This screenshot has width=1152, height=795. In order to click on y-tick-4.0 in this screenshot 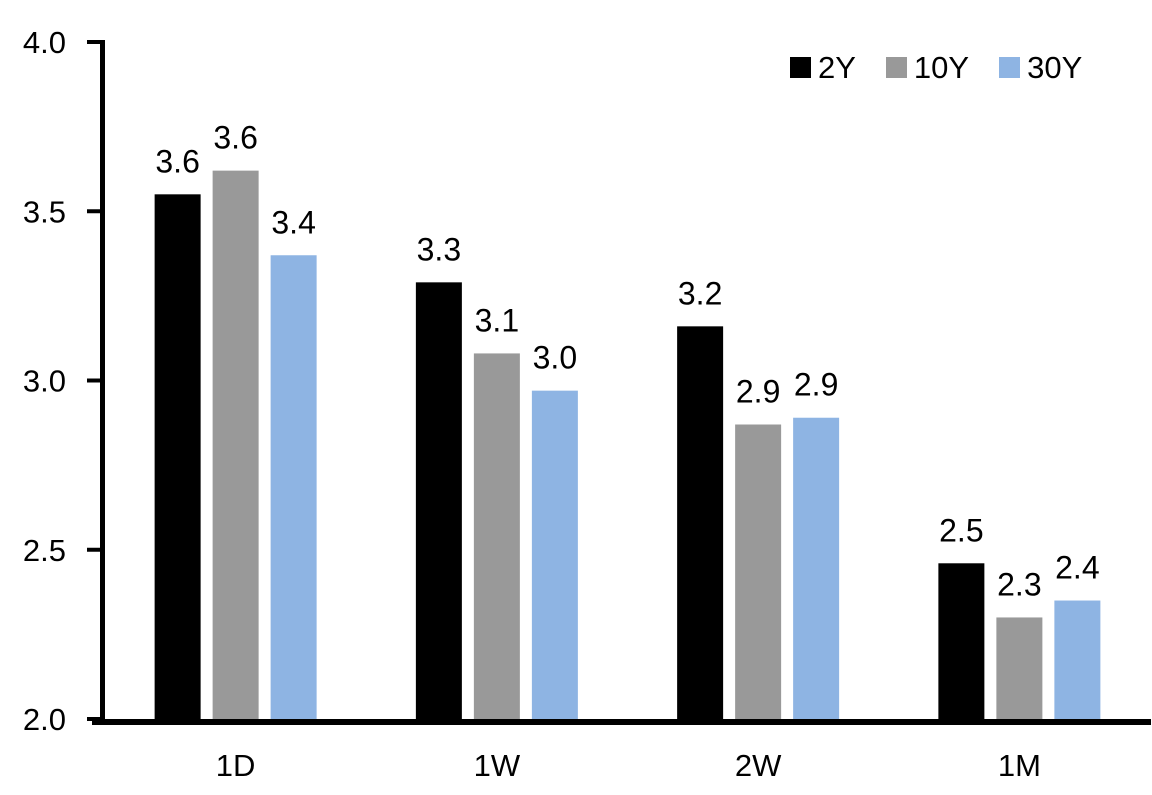, I will do `click(93, 42)`.